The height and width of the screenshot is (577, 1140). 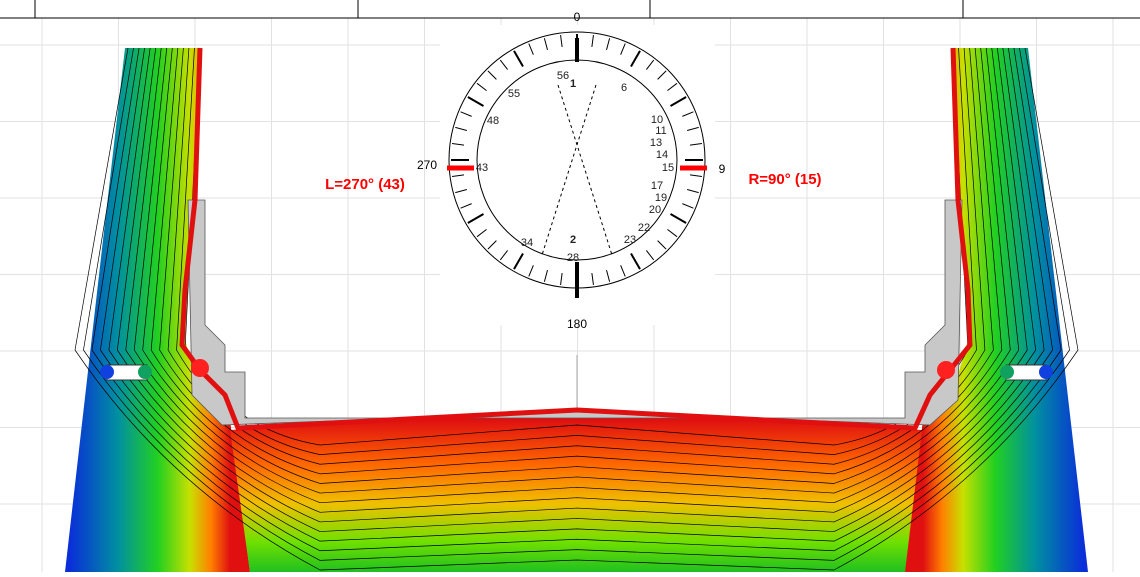 I want to click on sensor-label: 1, so click(x=573, y=84).